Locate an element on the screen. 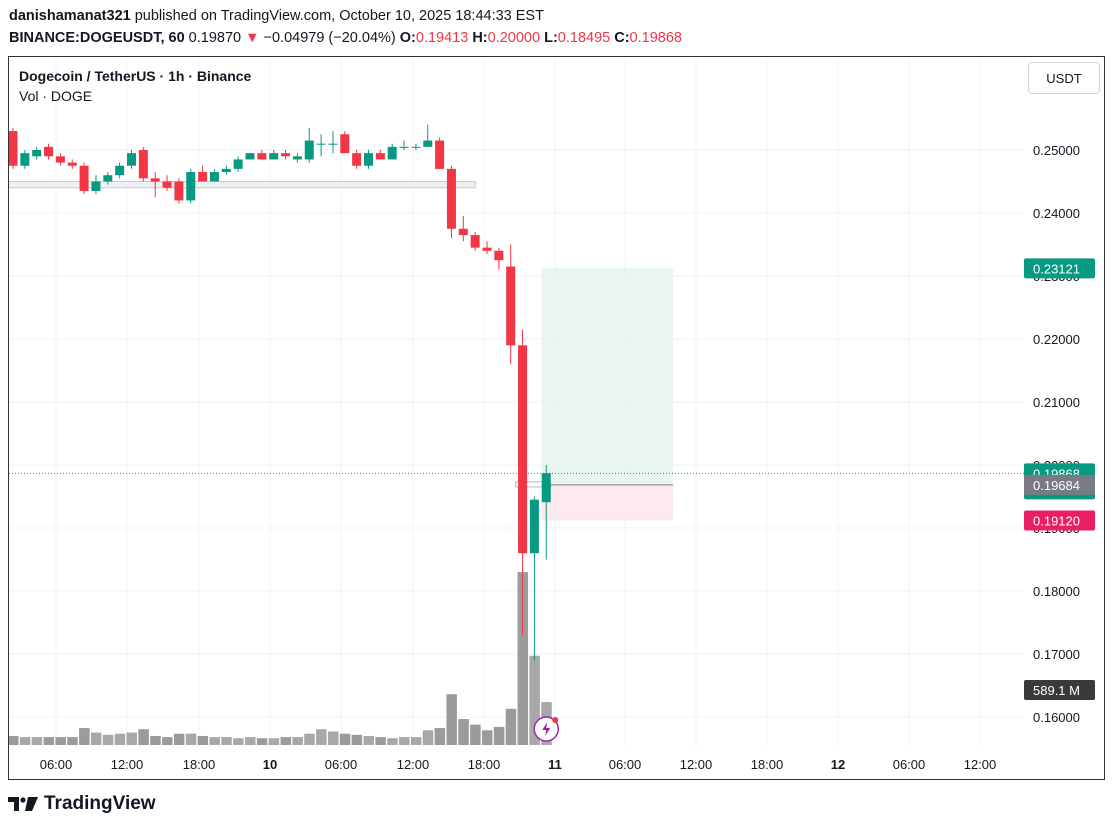 This screenshot has height=828, width=1114. high-label: H: is located at coordinates (480, 38).